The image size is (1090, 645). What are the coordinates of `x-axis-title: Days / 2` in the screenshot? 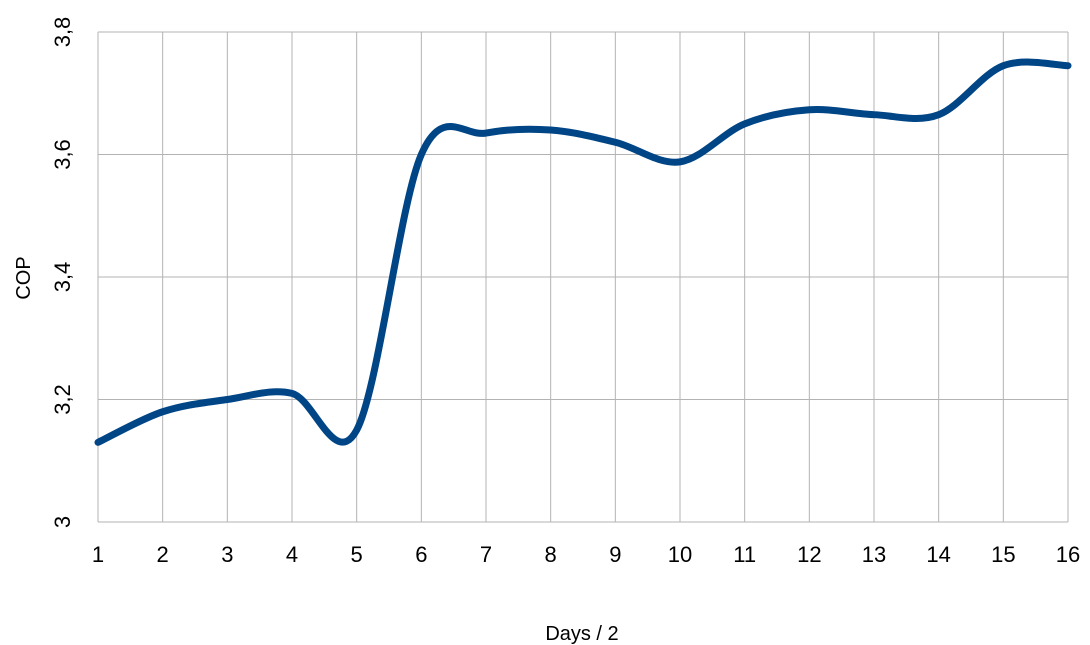 It's located at (581, 634).